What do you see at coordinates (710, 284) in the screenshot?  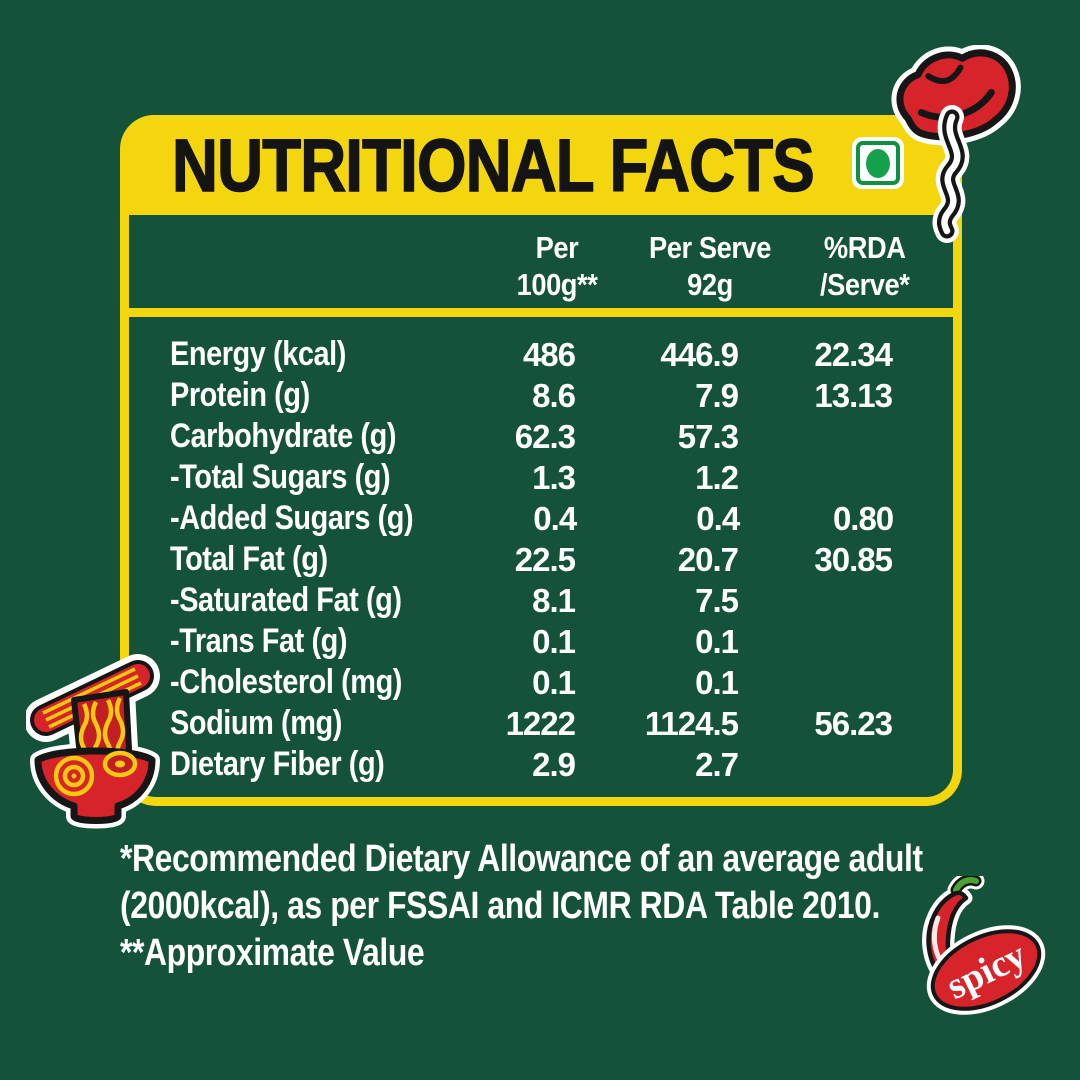 I see `column-header-line: 92g` at bounding box center [710, 284].